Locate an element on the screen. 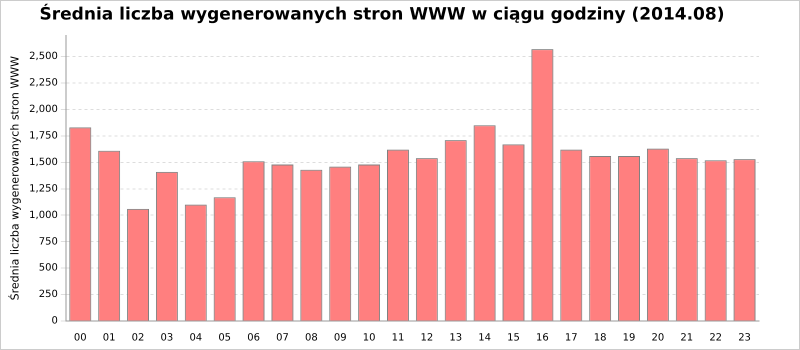 The image size is (800, 350). y-tick-label: 2,000 is located at coordinates (43, 110).